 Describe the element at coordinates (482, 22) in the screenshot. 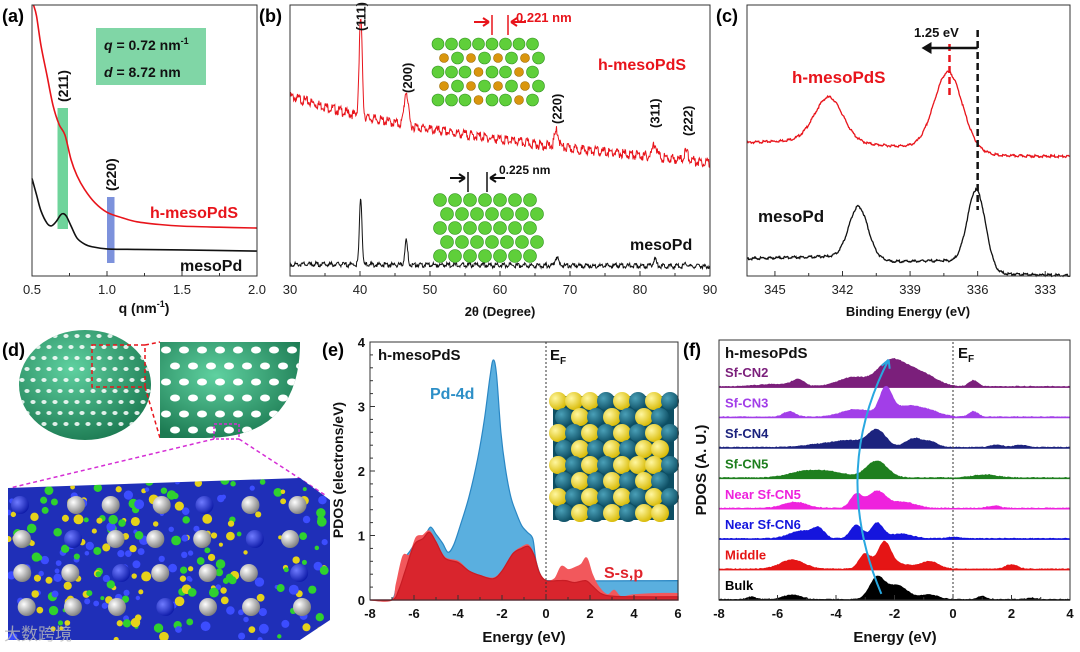

I see `arrow-right-icon` at that location.